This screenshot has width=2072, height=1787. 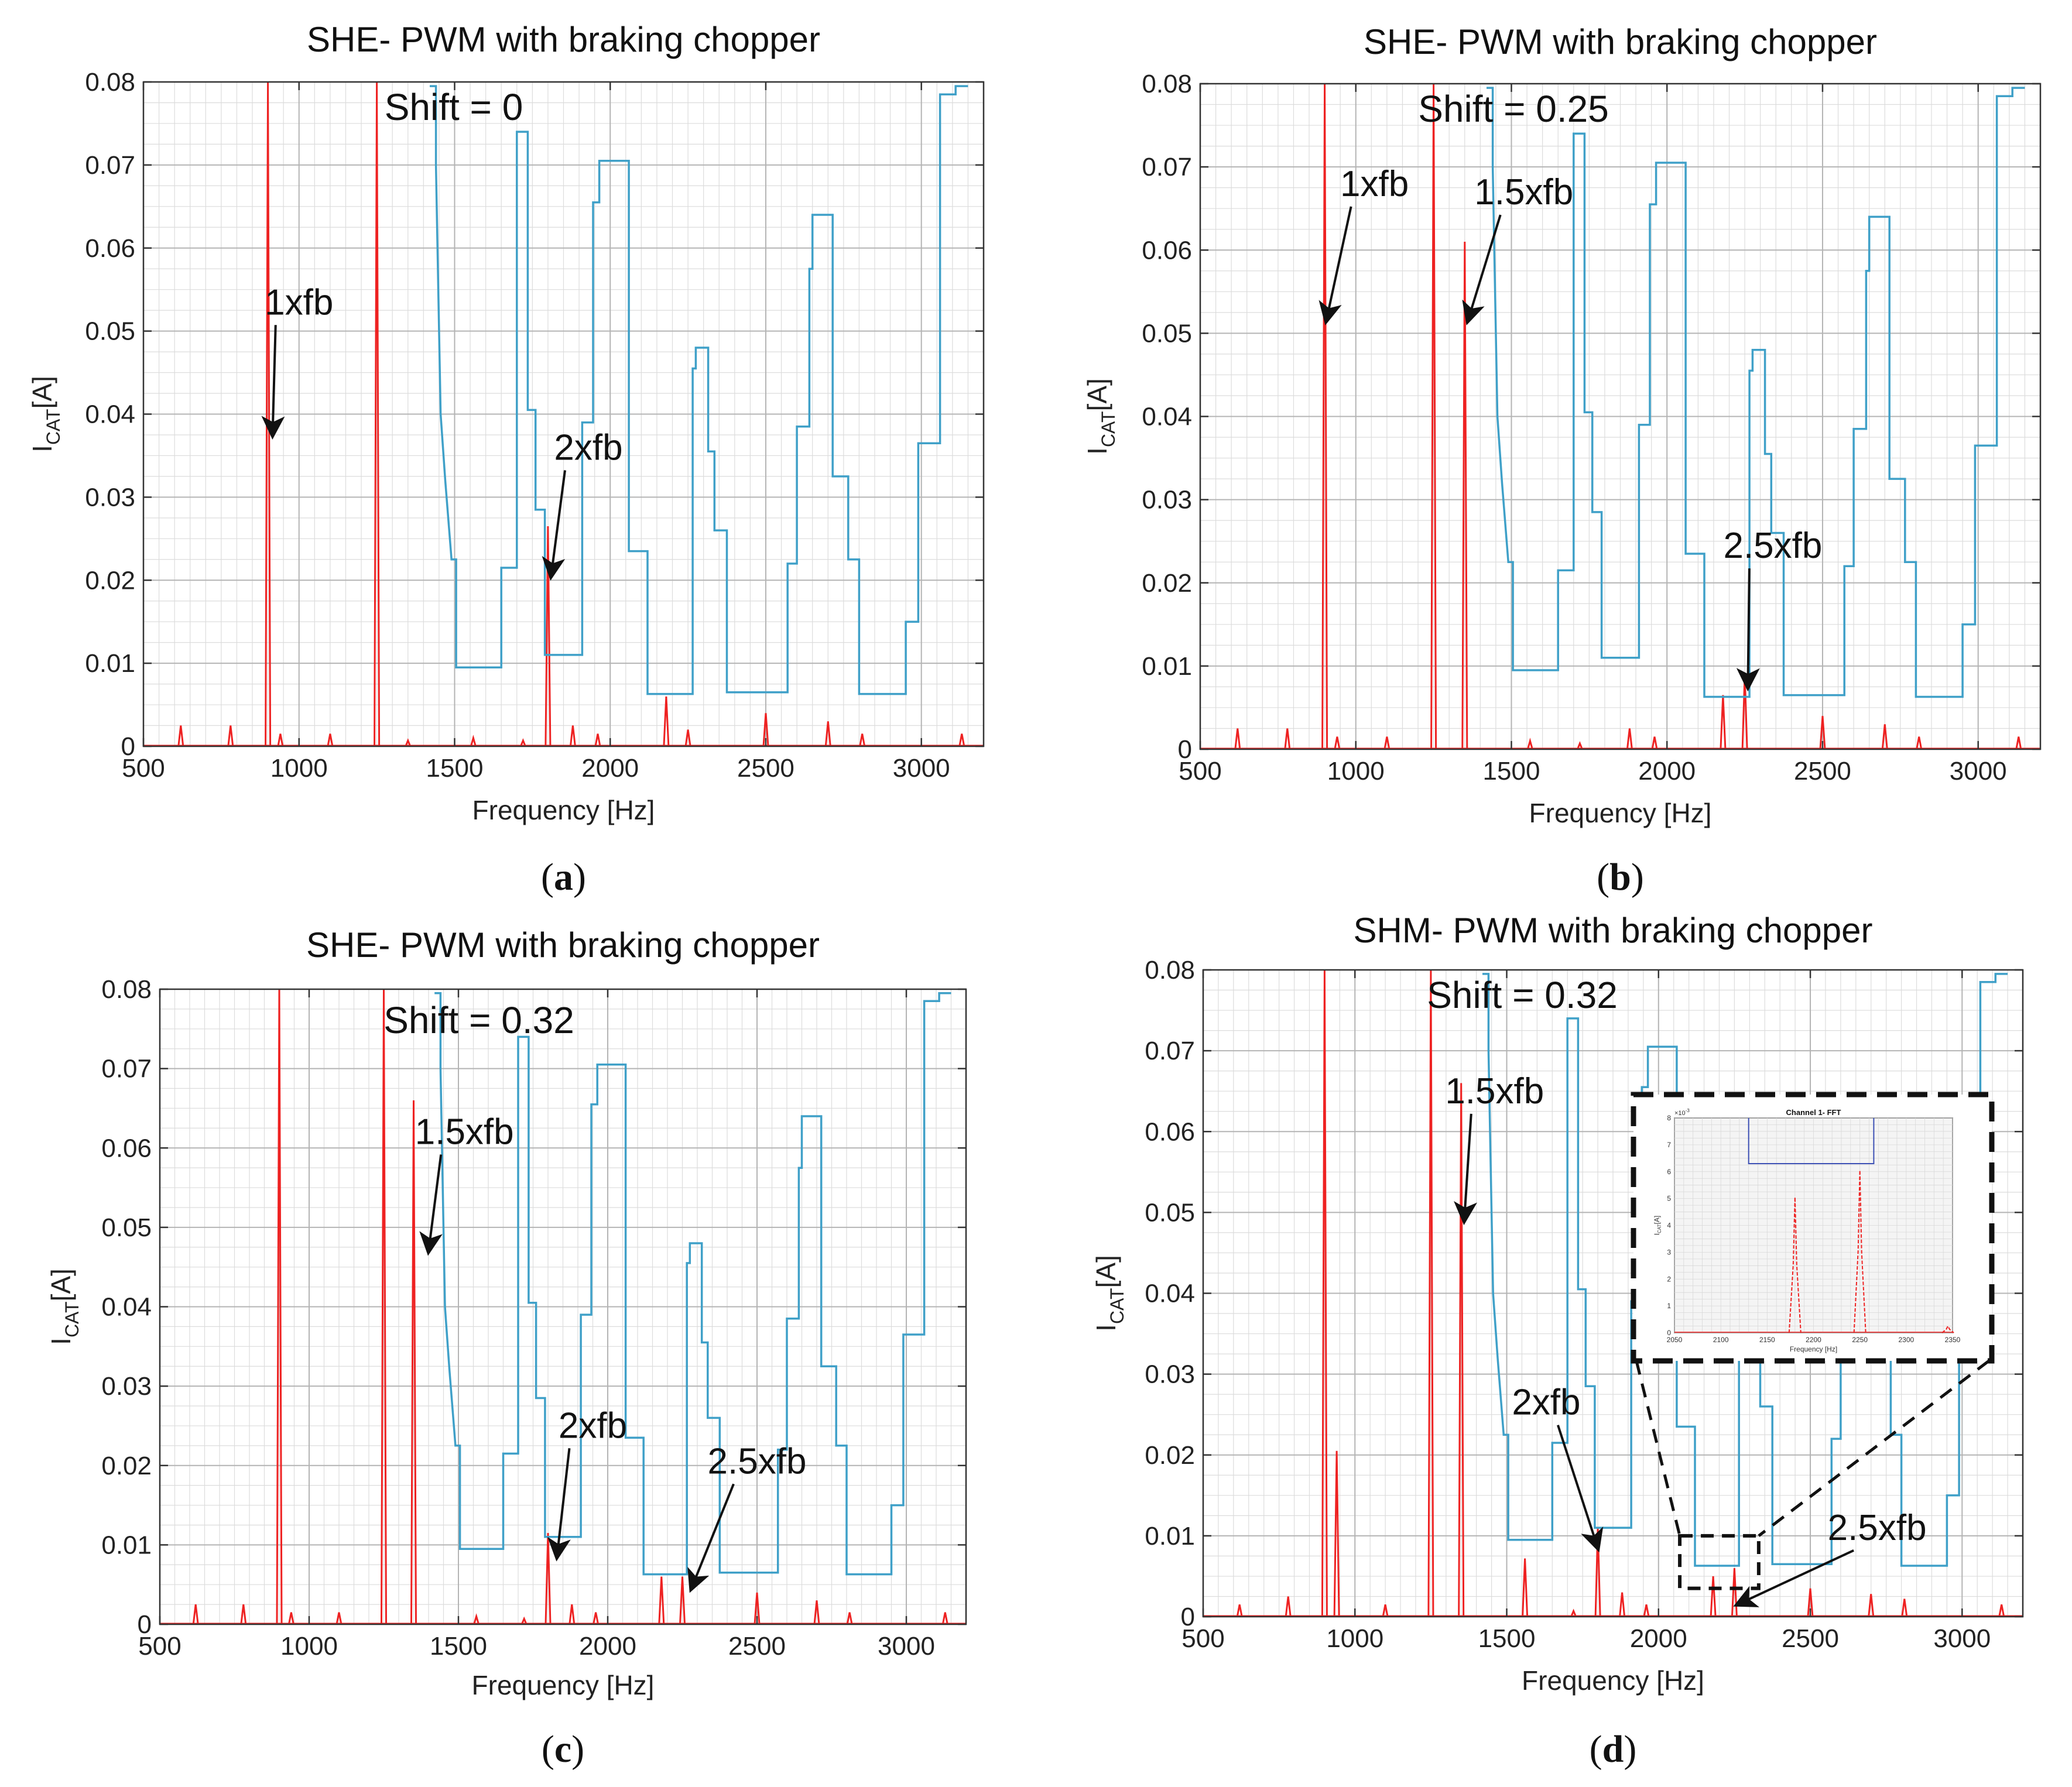 What do you see at coordinates (126, 1227) in the screenshot?
I see `y-tick-label-c: 0.05` at bounding box center [126, 1227].